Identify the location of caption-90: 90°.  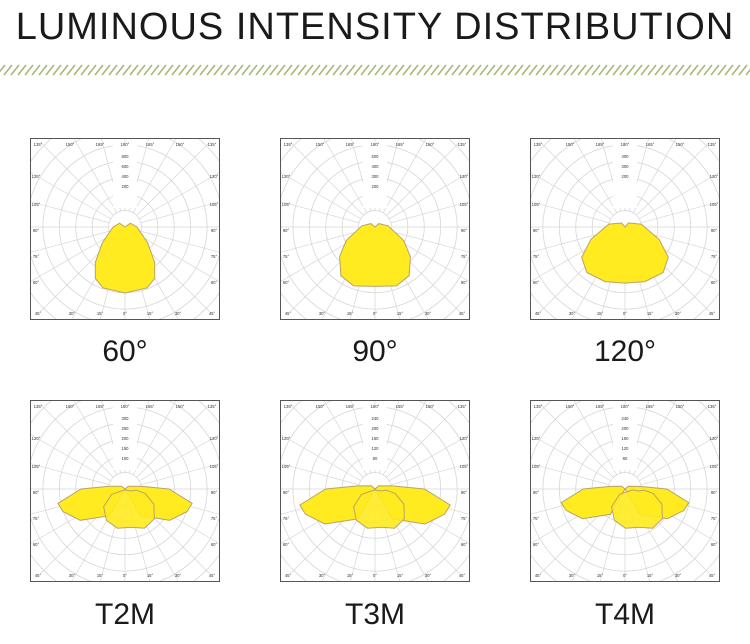
(375, 351).